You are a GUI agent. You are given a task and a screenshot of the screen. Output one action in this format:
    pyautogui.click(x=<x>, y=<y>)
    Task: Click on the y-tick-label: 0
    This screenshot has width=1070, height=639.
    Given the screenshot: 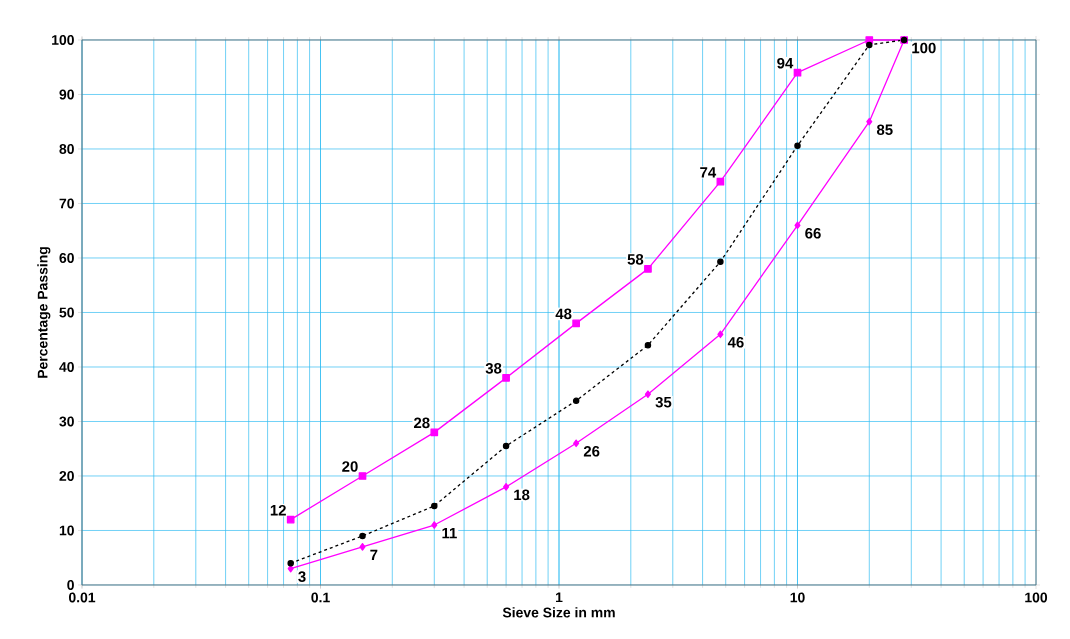 What is the action you would take?
    pyautogui.click(x=70, y=585)
    